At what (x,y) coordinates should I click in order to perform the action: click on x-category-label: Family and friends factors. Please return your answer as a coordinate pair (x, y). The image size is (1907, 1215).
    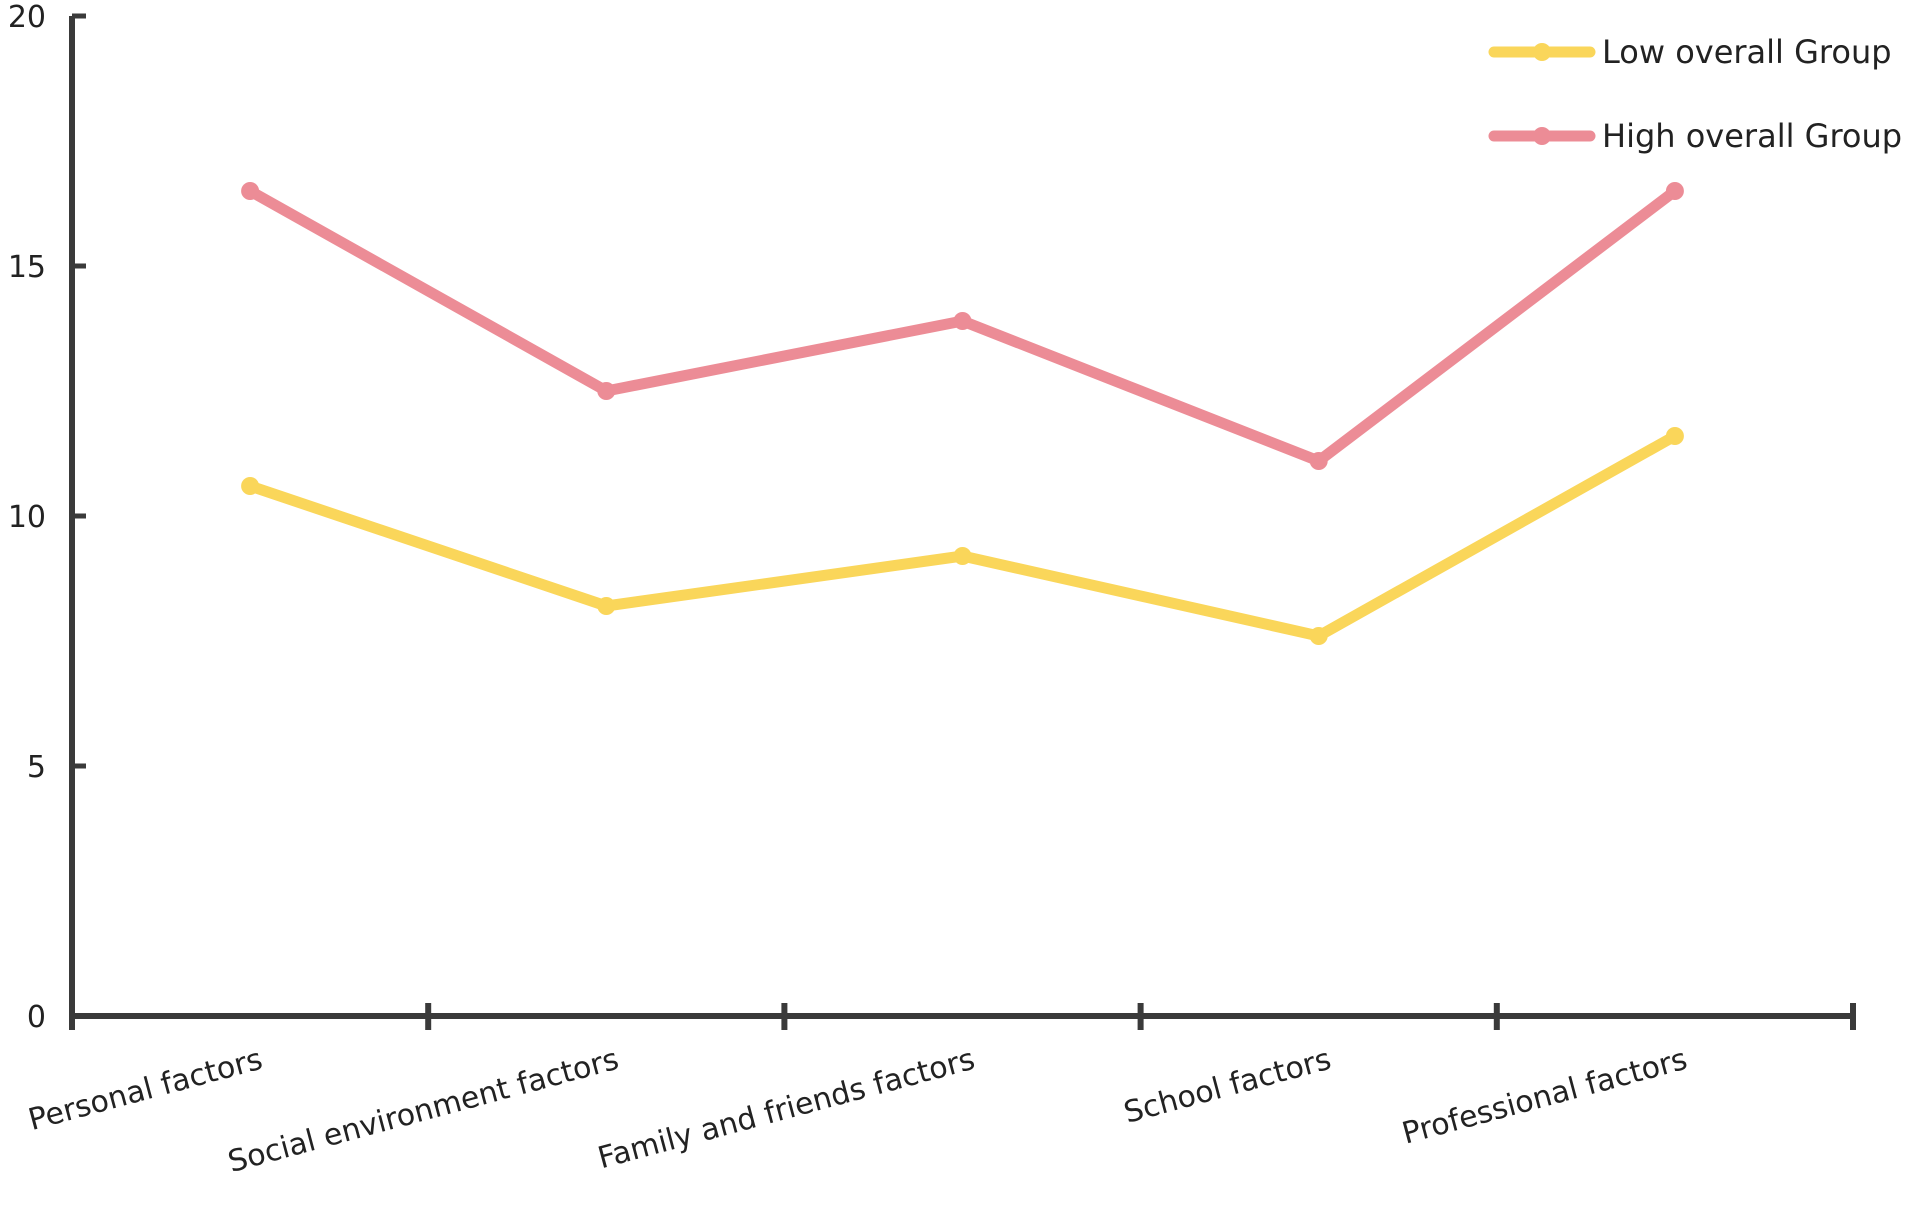
    Looking at the image, I should click on (786, 1109).